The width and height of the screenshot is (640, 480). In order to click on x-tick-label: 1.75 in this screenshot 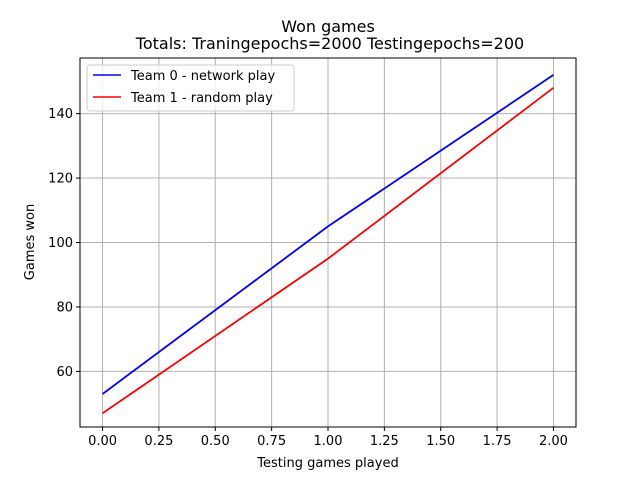, I will do `click(497, 441)`.